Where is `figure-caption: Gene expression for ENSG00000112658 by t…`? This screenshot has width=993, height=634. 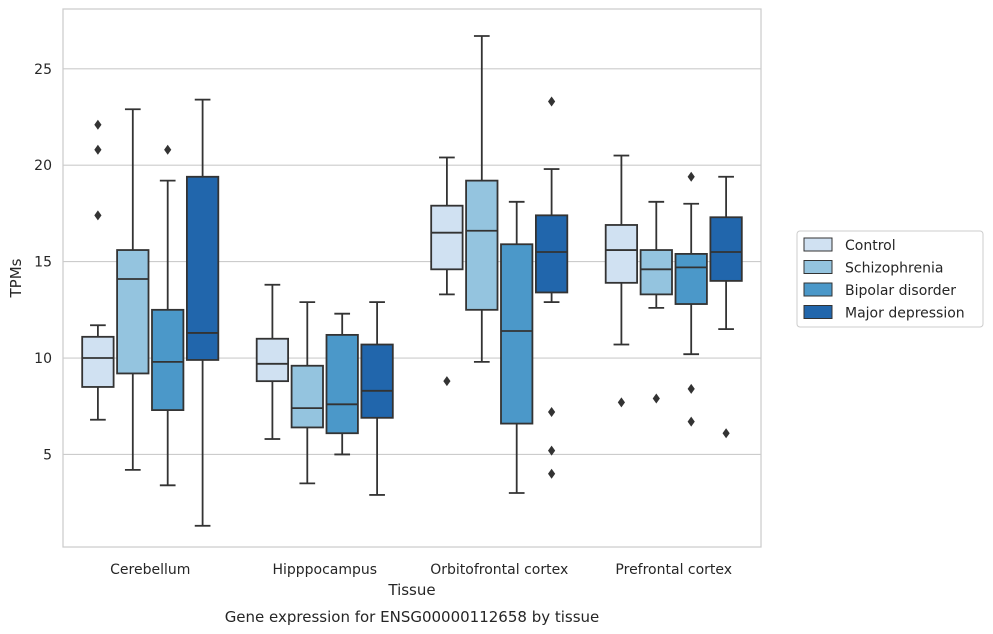
figure-caption: Gene expression for ENSG00000112658 by t… is located at coordinates (412, 617).